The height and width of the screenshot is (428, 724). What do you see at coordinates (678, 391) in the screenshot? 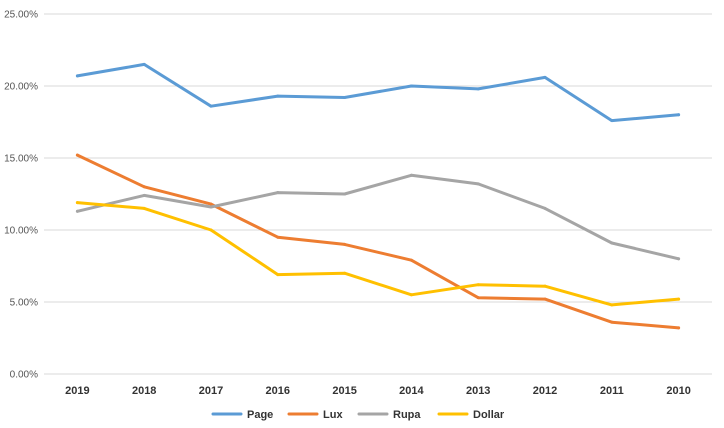
I see `x-tick-label: 2010` at bounding box center [678, 391].